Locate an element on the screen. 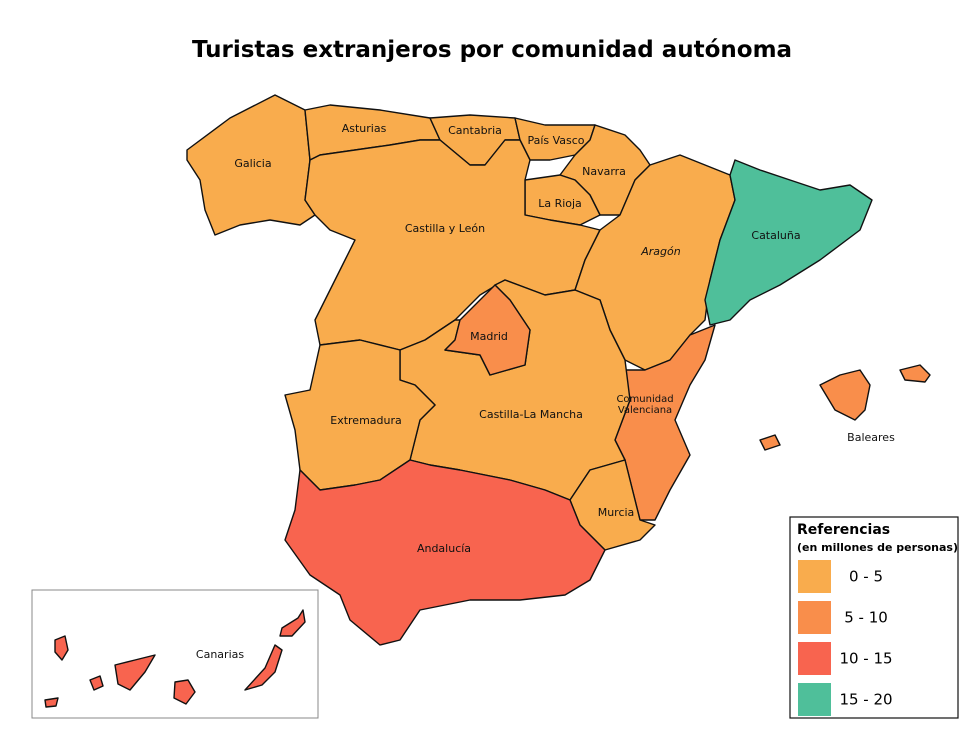 This screenshot has height=747, width=980. region-label: Cantabria is located at coordinates (475, 130).